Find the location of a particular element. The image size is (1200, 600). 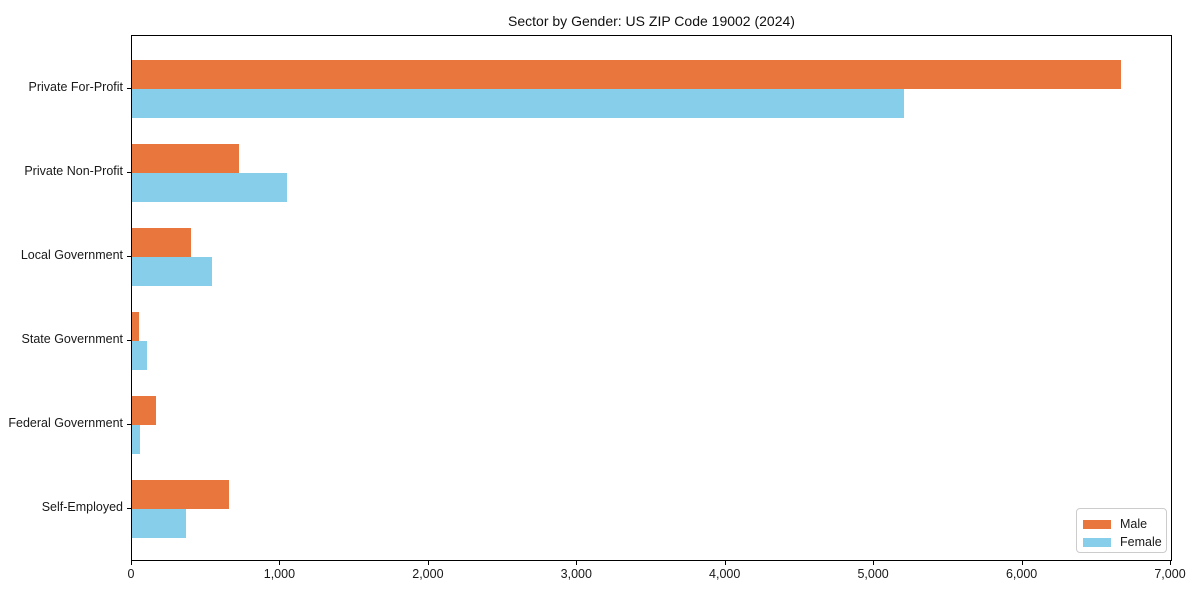

y-tick-label: Private Non-Profit is located at coordinates (73, 171).